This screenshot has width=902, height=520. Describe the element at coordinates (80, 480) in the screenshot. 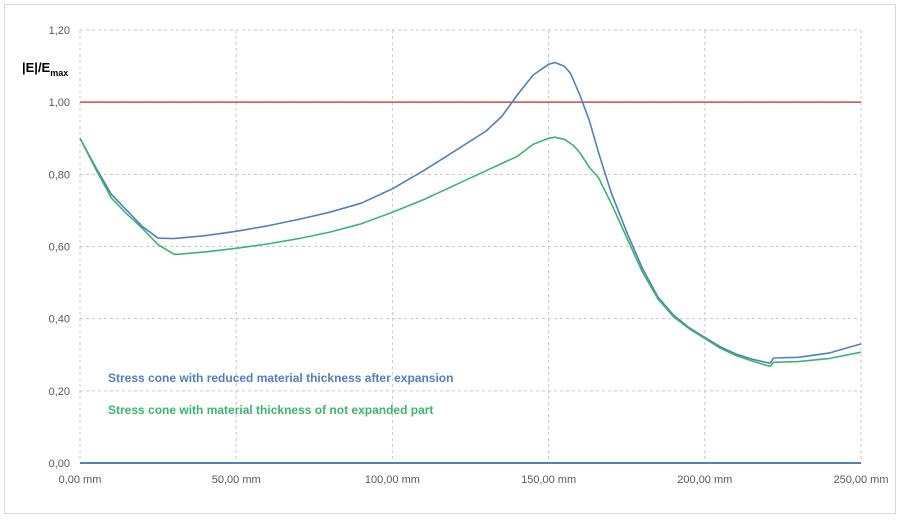

I see `x-tick-label: 0,00 mm` at that location.